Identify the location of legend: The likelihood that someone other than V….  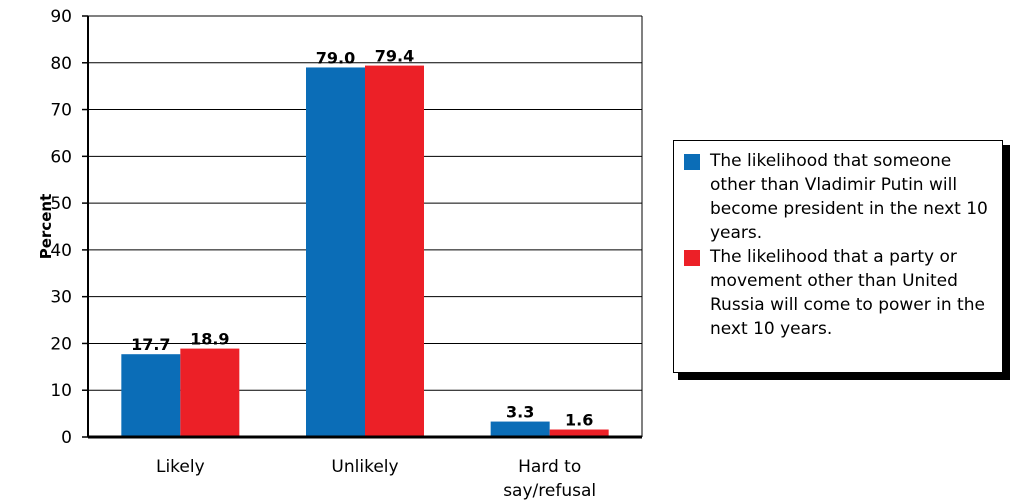
(838, 256).